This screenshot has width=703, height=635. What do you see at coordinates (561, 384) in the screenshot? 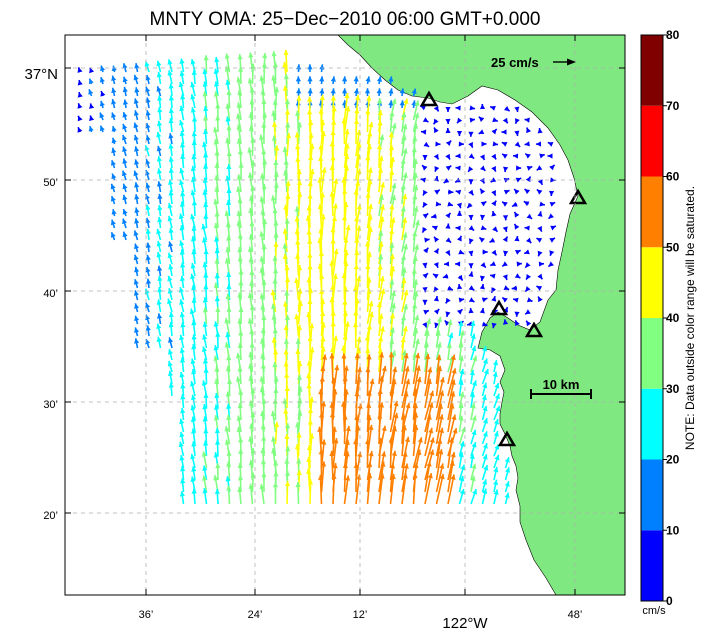
I see `scale-bar-label: 10 km` at bounding box center [561, 384].